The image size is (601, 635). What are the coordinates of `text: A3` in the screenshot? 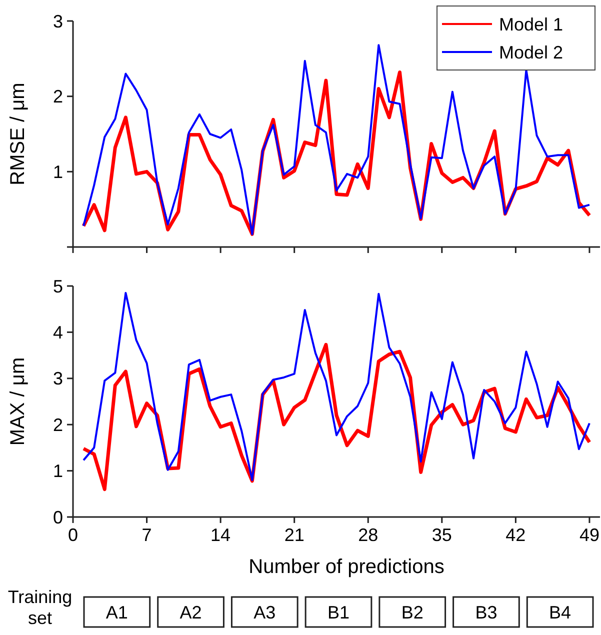 It's located at (265, 612).